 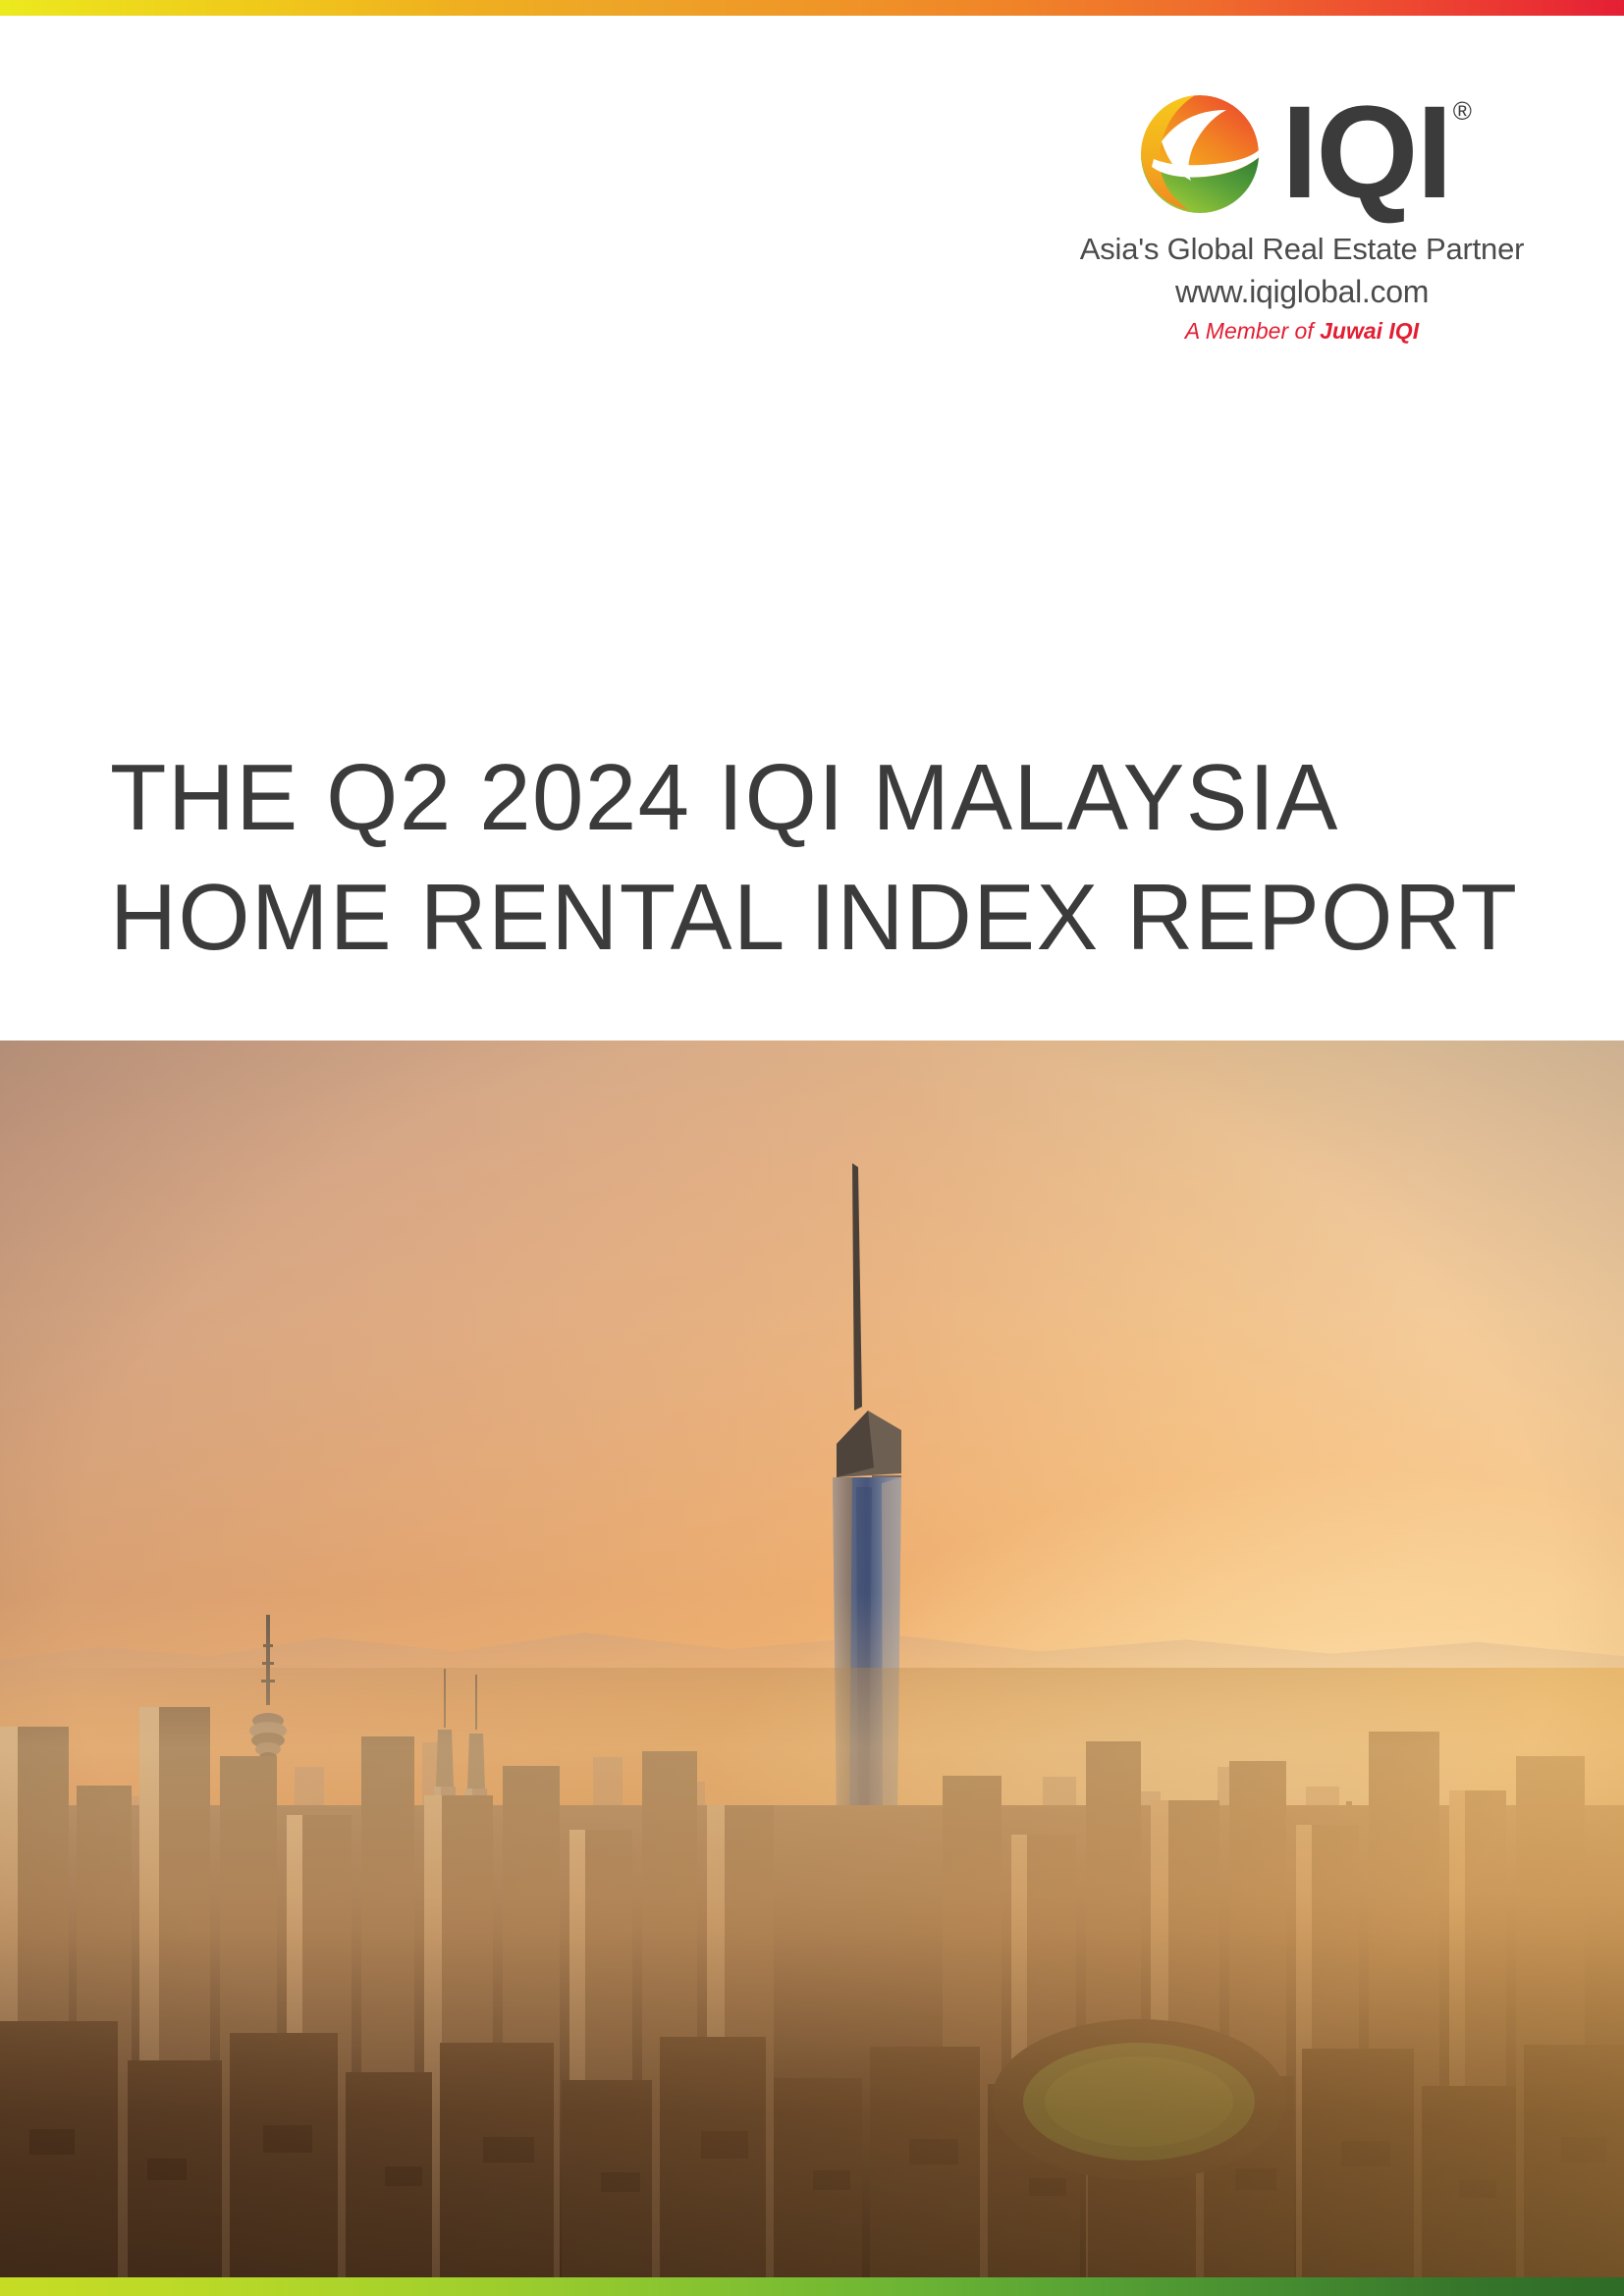 I want to click on top-gradient-bar, so click(x=812, y=8).